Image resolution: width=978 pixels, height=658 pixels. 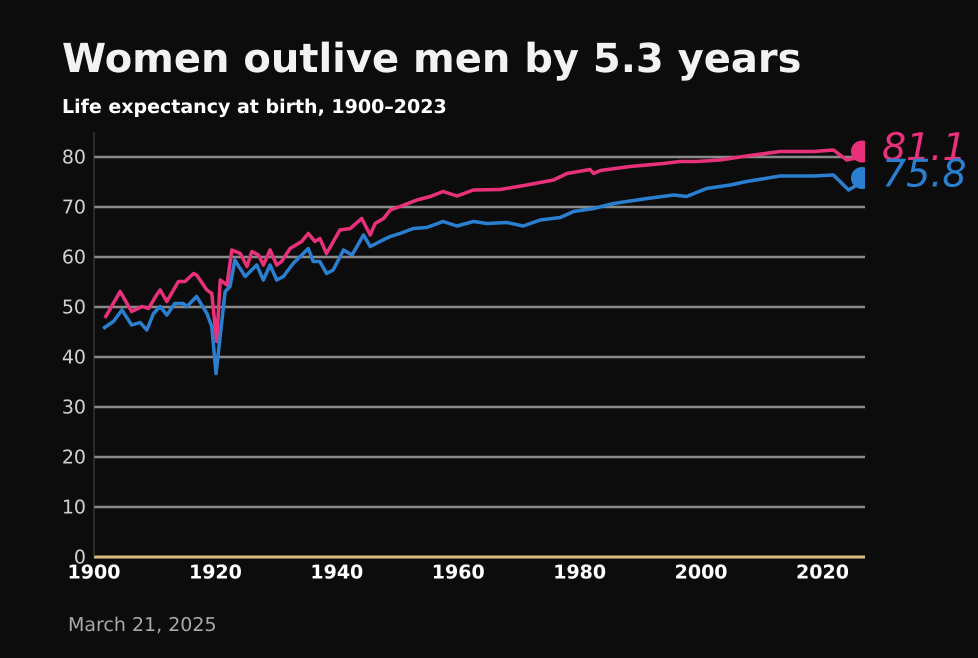 I want to click on chart-title: Women outlive men by 5.3 years, so click(x=432, y=59).